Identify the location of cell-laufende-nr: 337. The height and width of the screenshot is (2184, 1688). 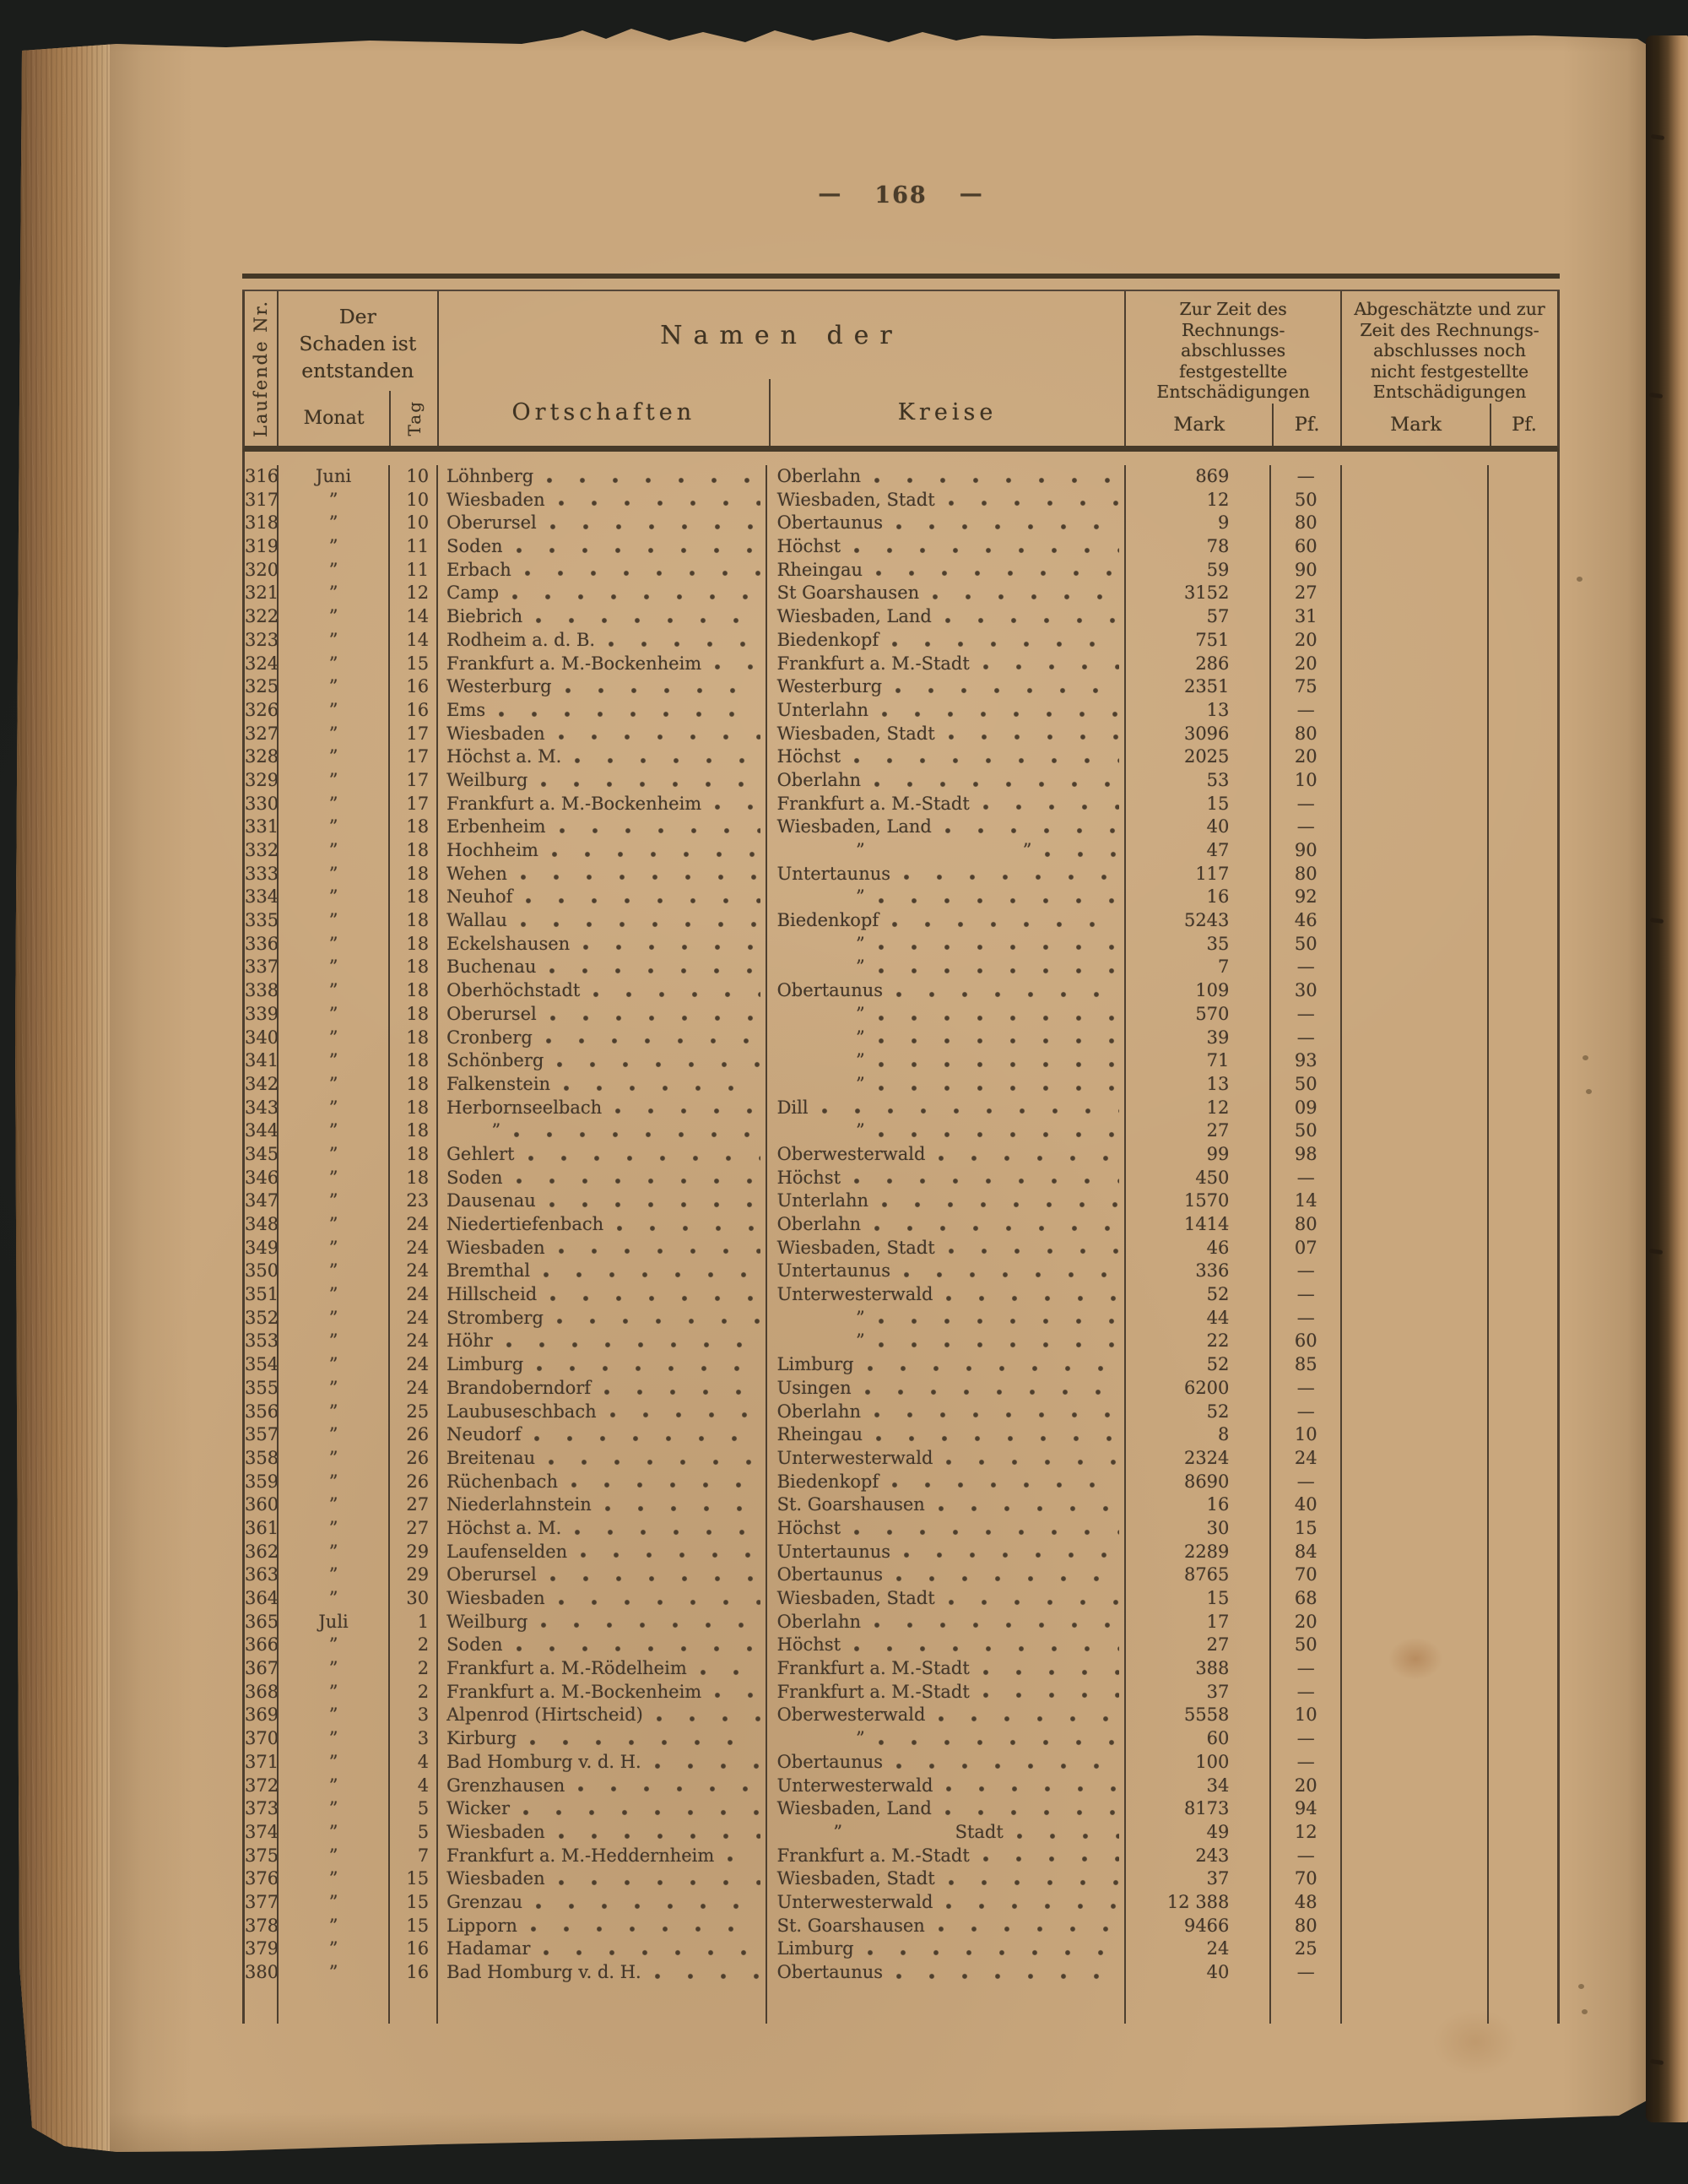
(262, 968).